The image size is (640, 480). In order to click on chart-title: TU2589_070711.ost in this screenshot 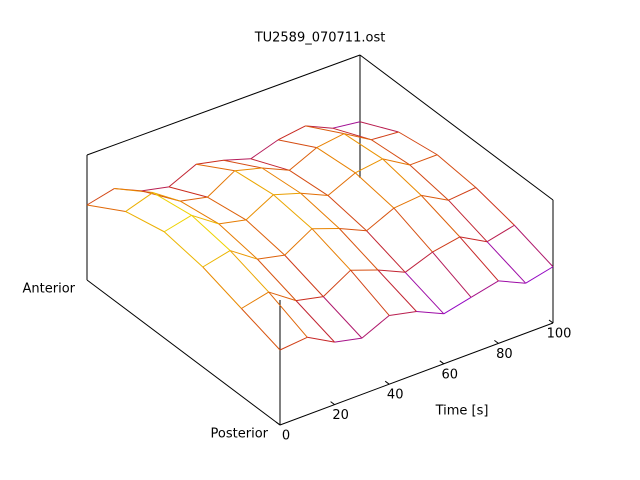, I will do `click(320, 38)`.